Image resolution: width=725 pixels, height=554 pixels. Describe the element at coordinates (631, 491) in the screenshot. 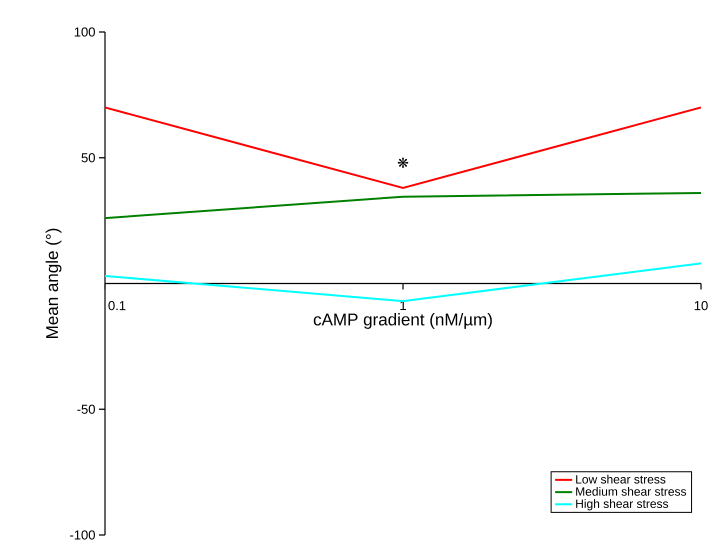

I see `legend-label: Medium shear stress` at that location.